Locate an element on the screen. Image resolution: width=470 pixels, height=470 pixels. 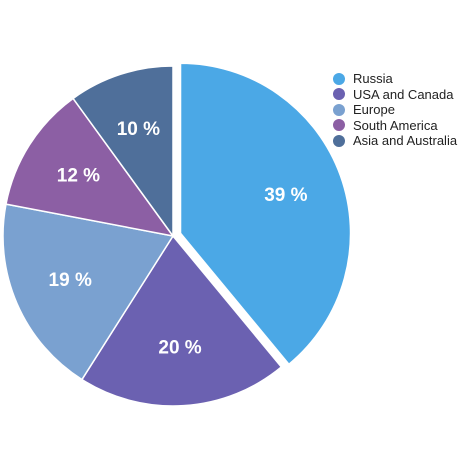
legend-item-usa-and-canada: USA and Canada is located at coordinates (395, 95).